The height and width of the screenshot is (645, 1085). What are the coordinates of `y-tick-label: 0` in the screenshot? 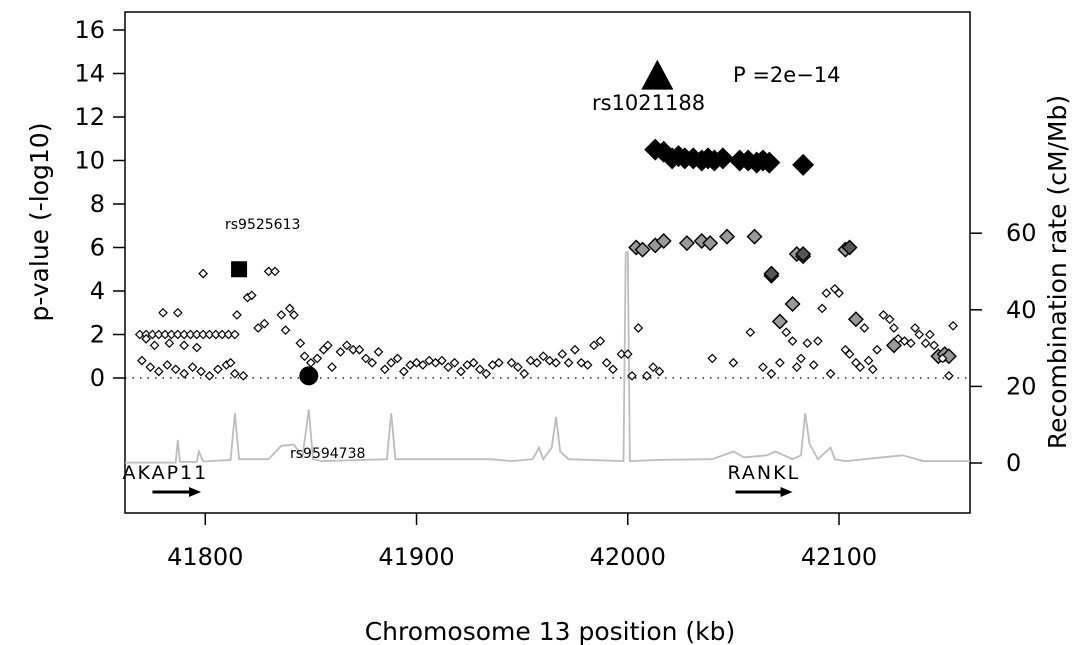 It's located at (97, 378).